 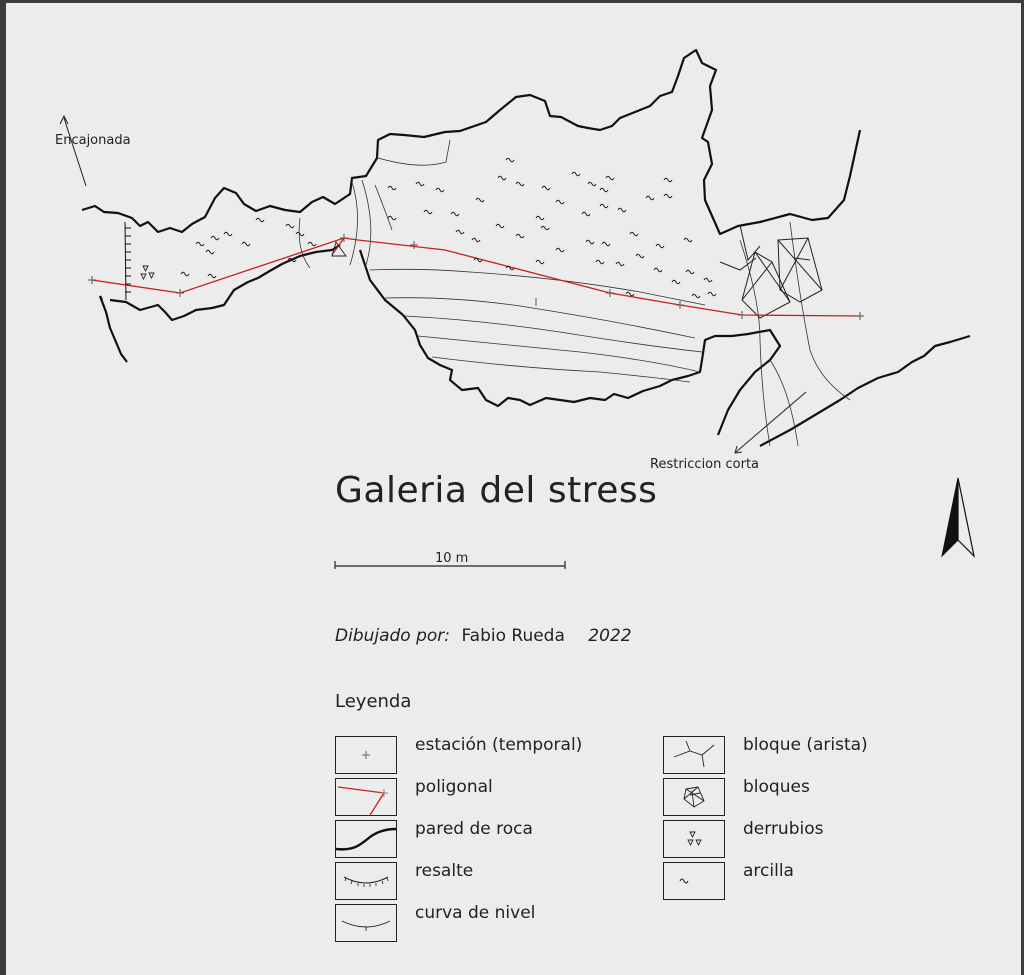 I want to click on legend-swatch-block-edge, so click(x=694, y=755).